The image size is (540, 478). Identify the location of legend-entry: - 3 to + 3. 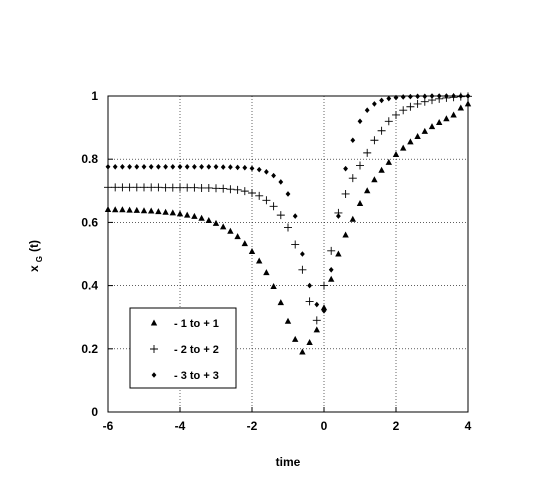
(185, 376).